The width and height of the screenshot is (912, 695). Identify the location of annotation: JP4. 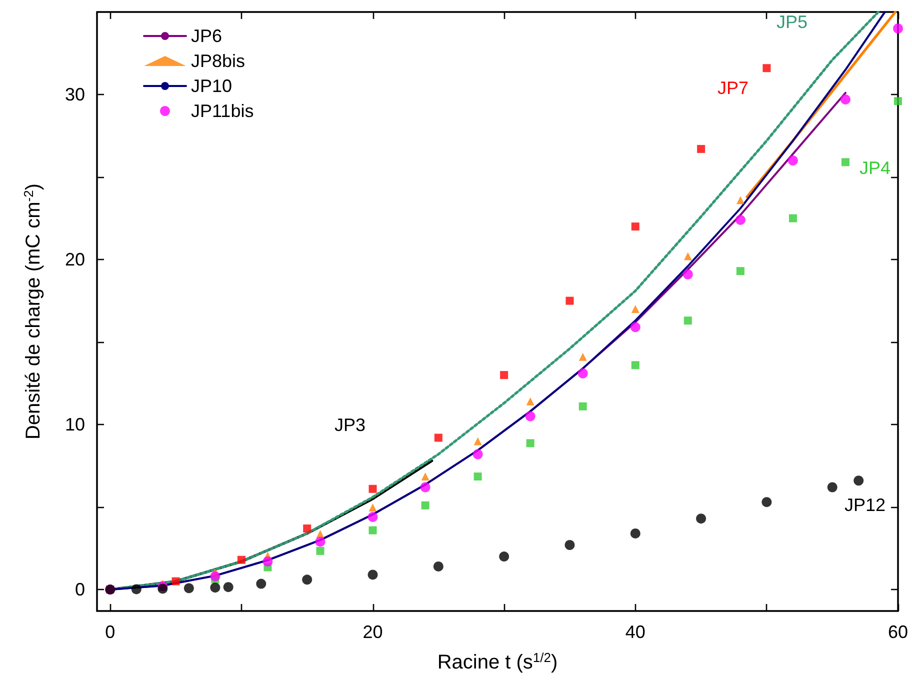
(875, 168).